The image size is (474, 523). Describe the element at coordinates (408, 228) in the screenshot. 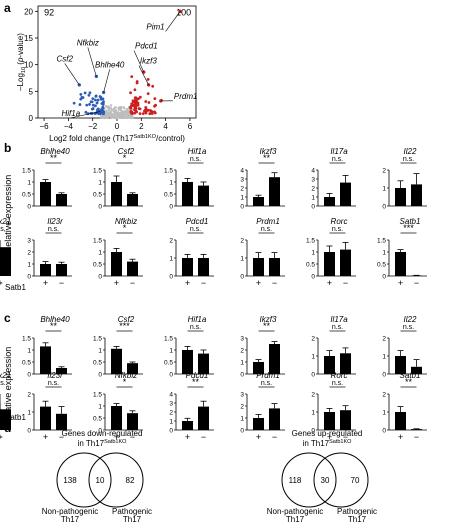

I see `sig-label: ***` at that location.